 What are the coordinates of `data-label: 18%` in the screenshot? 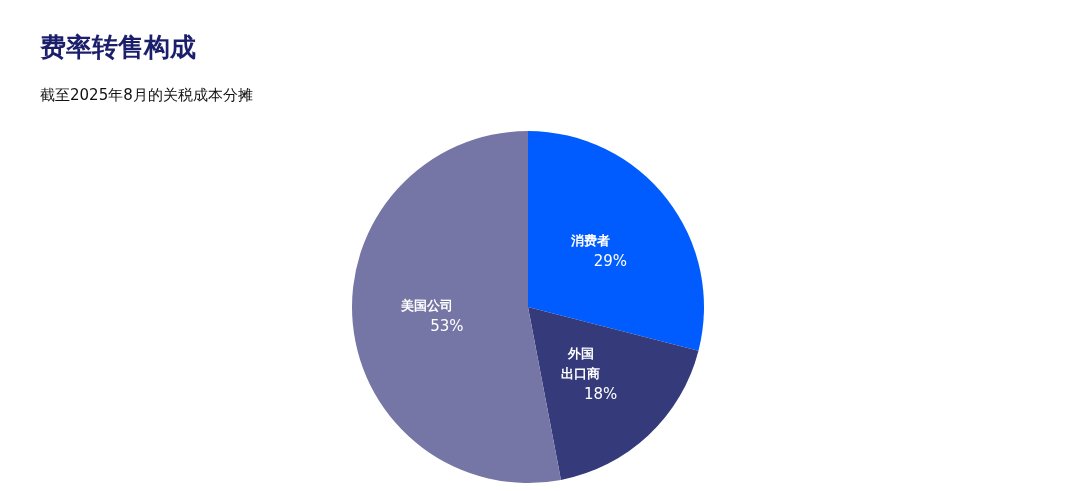 It's located at (600, 393).